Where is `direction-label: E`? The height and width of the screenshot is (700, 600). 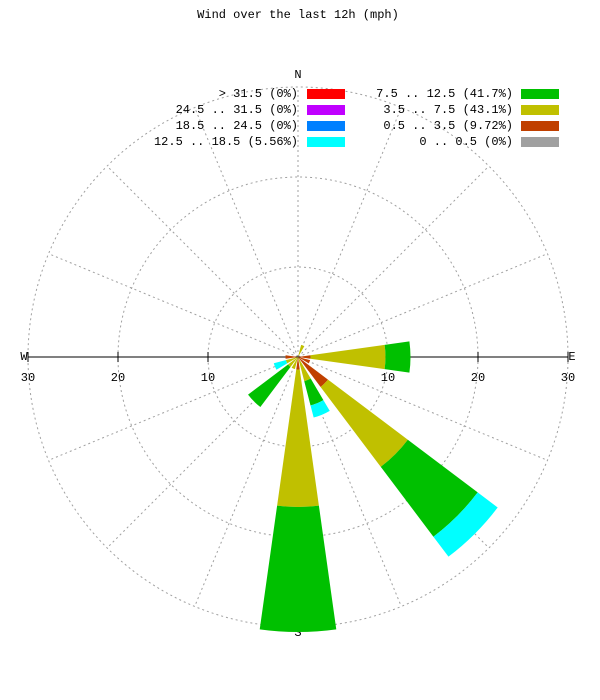
direction-label: E is located at coordinates (571, 357).